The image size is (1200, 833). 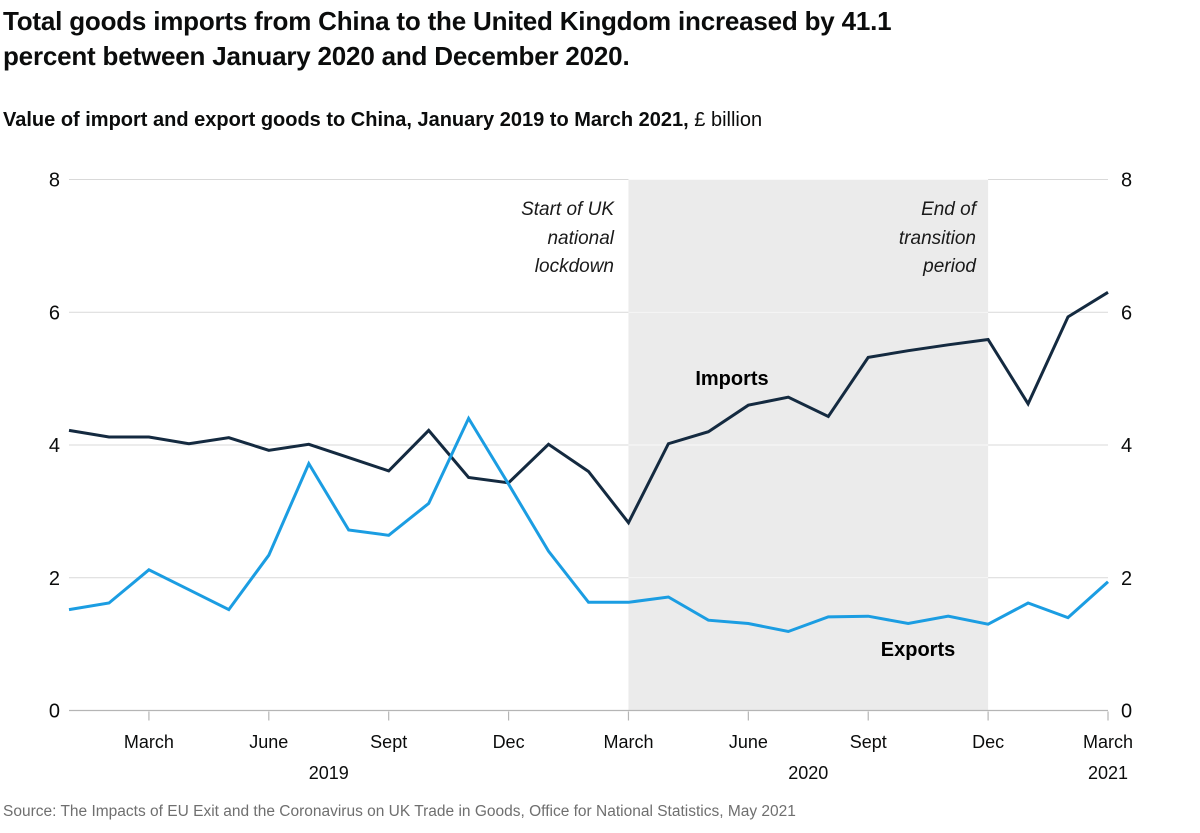 I want to click on exports-series-label: Exports, so click(x=918, y=650).